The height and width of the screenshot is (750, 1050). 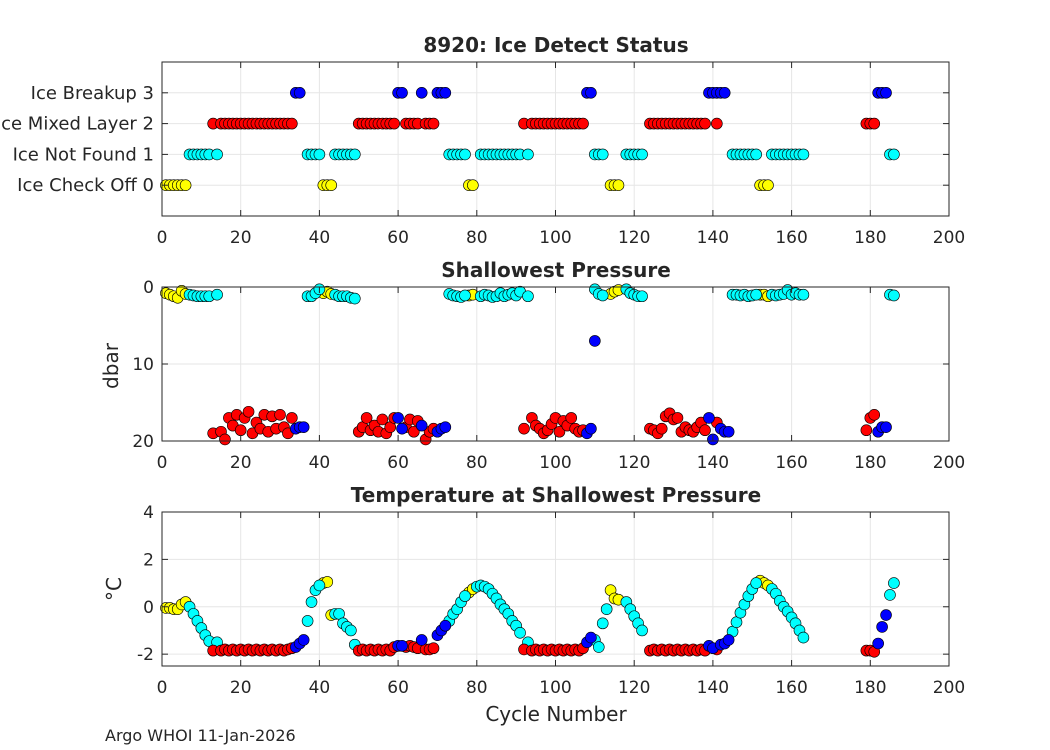 I want to click on temperature-title: Temperature at Shallowest Pressure, so click(x=556, y=495).